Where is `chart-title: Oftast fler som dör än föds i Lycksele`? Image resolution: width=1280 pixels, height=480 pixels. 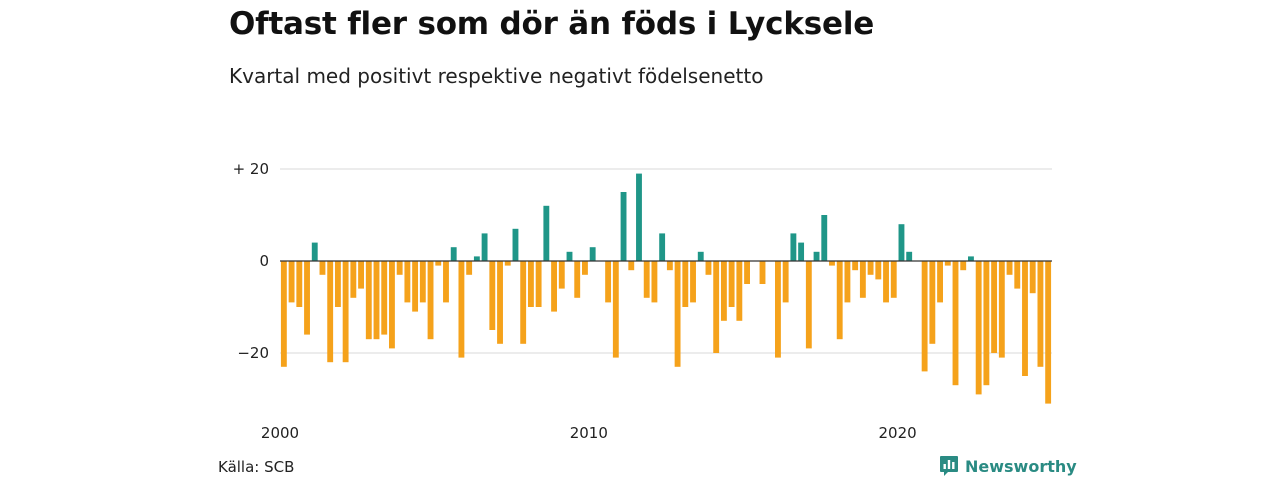
chart-title: Oftast fler som dör än föds i Lycksele is located at coordinates (552, 24).